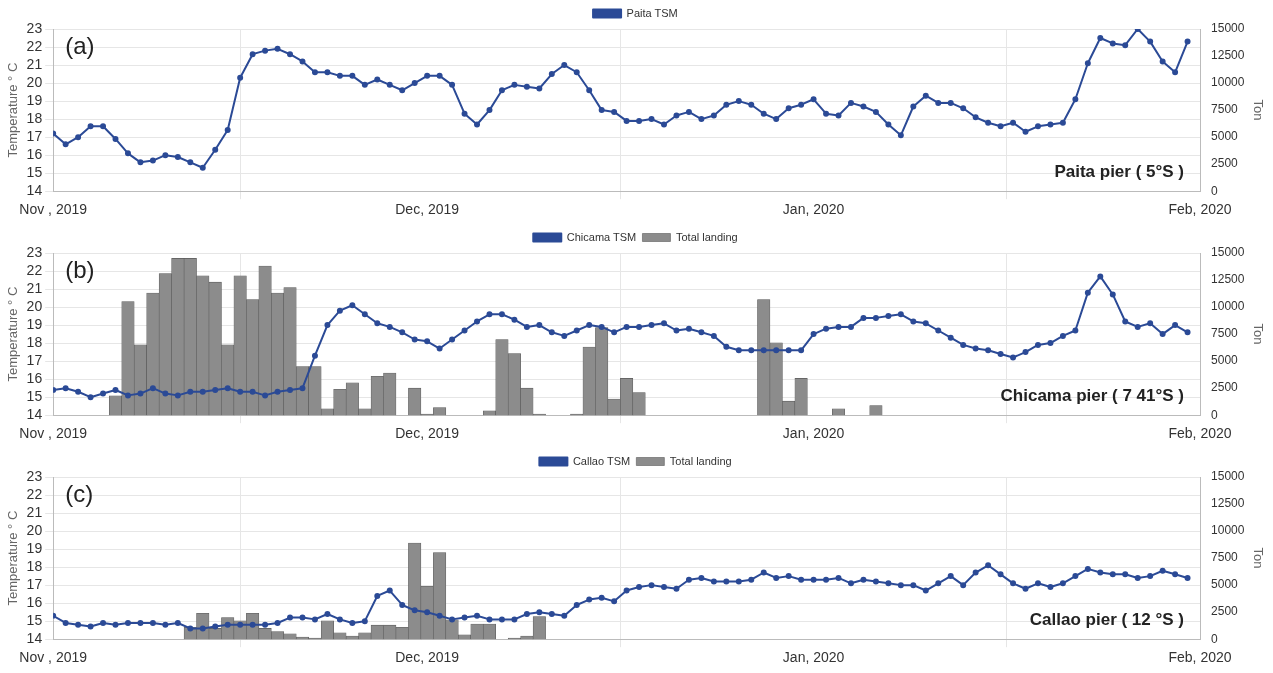 The width and height of the screenshot is (1273, 673). Describe the element at coordinates (652, 12) in the screenshot. I see `legend-label: Paita TSM` at that location.